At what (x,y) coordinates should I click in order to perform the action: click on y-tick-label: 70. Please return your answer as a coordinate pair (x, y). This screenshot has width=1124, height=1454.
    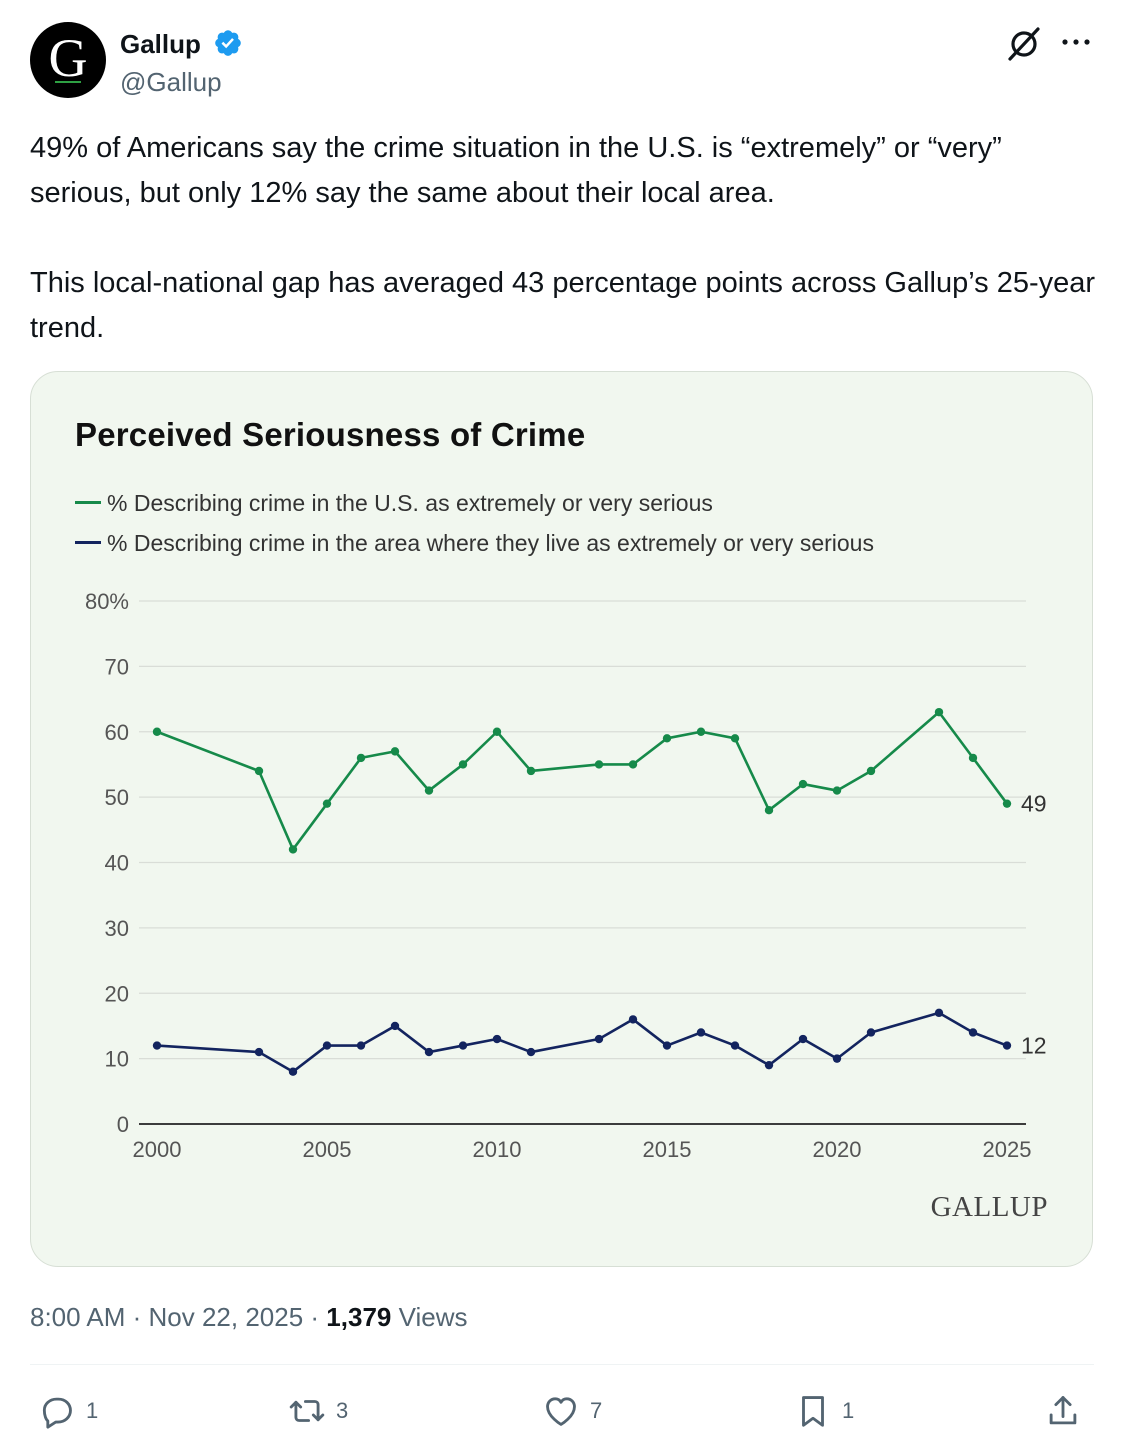
    Looking at the image, I should click on (117, 666).